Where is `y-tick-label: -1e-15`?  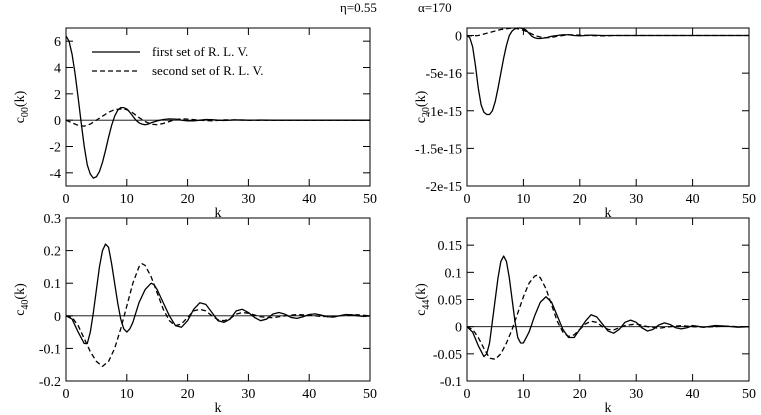 y-tick-label: -1e-15 is located at coordinates (443, 112).